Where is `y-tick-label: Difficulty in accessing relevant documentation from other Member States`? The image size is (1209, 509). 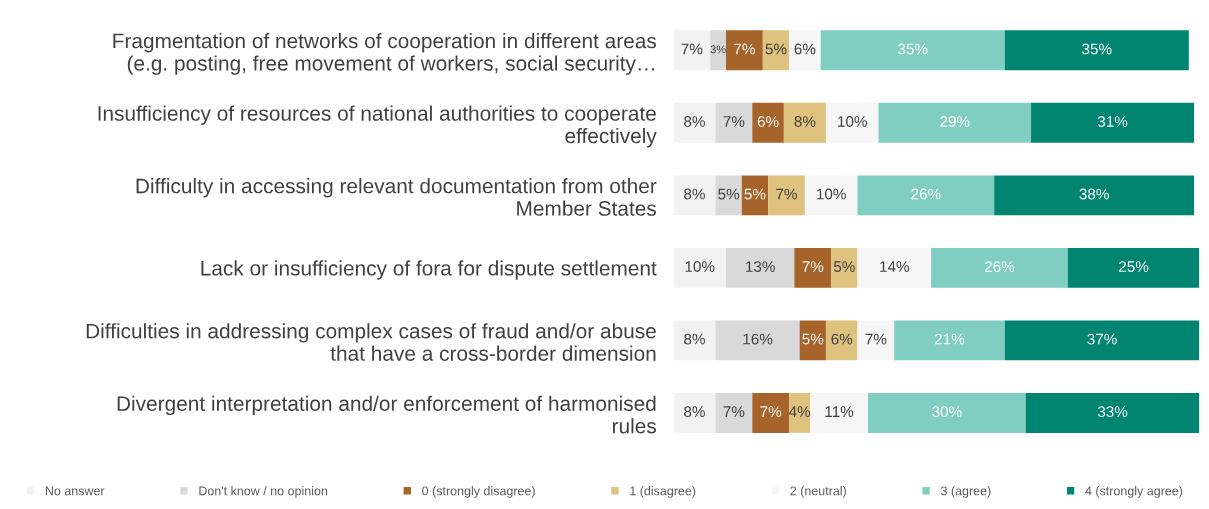
y-tick-label: Difficulty in accessing relevant documentation from other Member States is located at coordinates (396, 197).